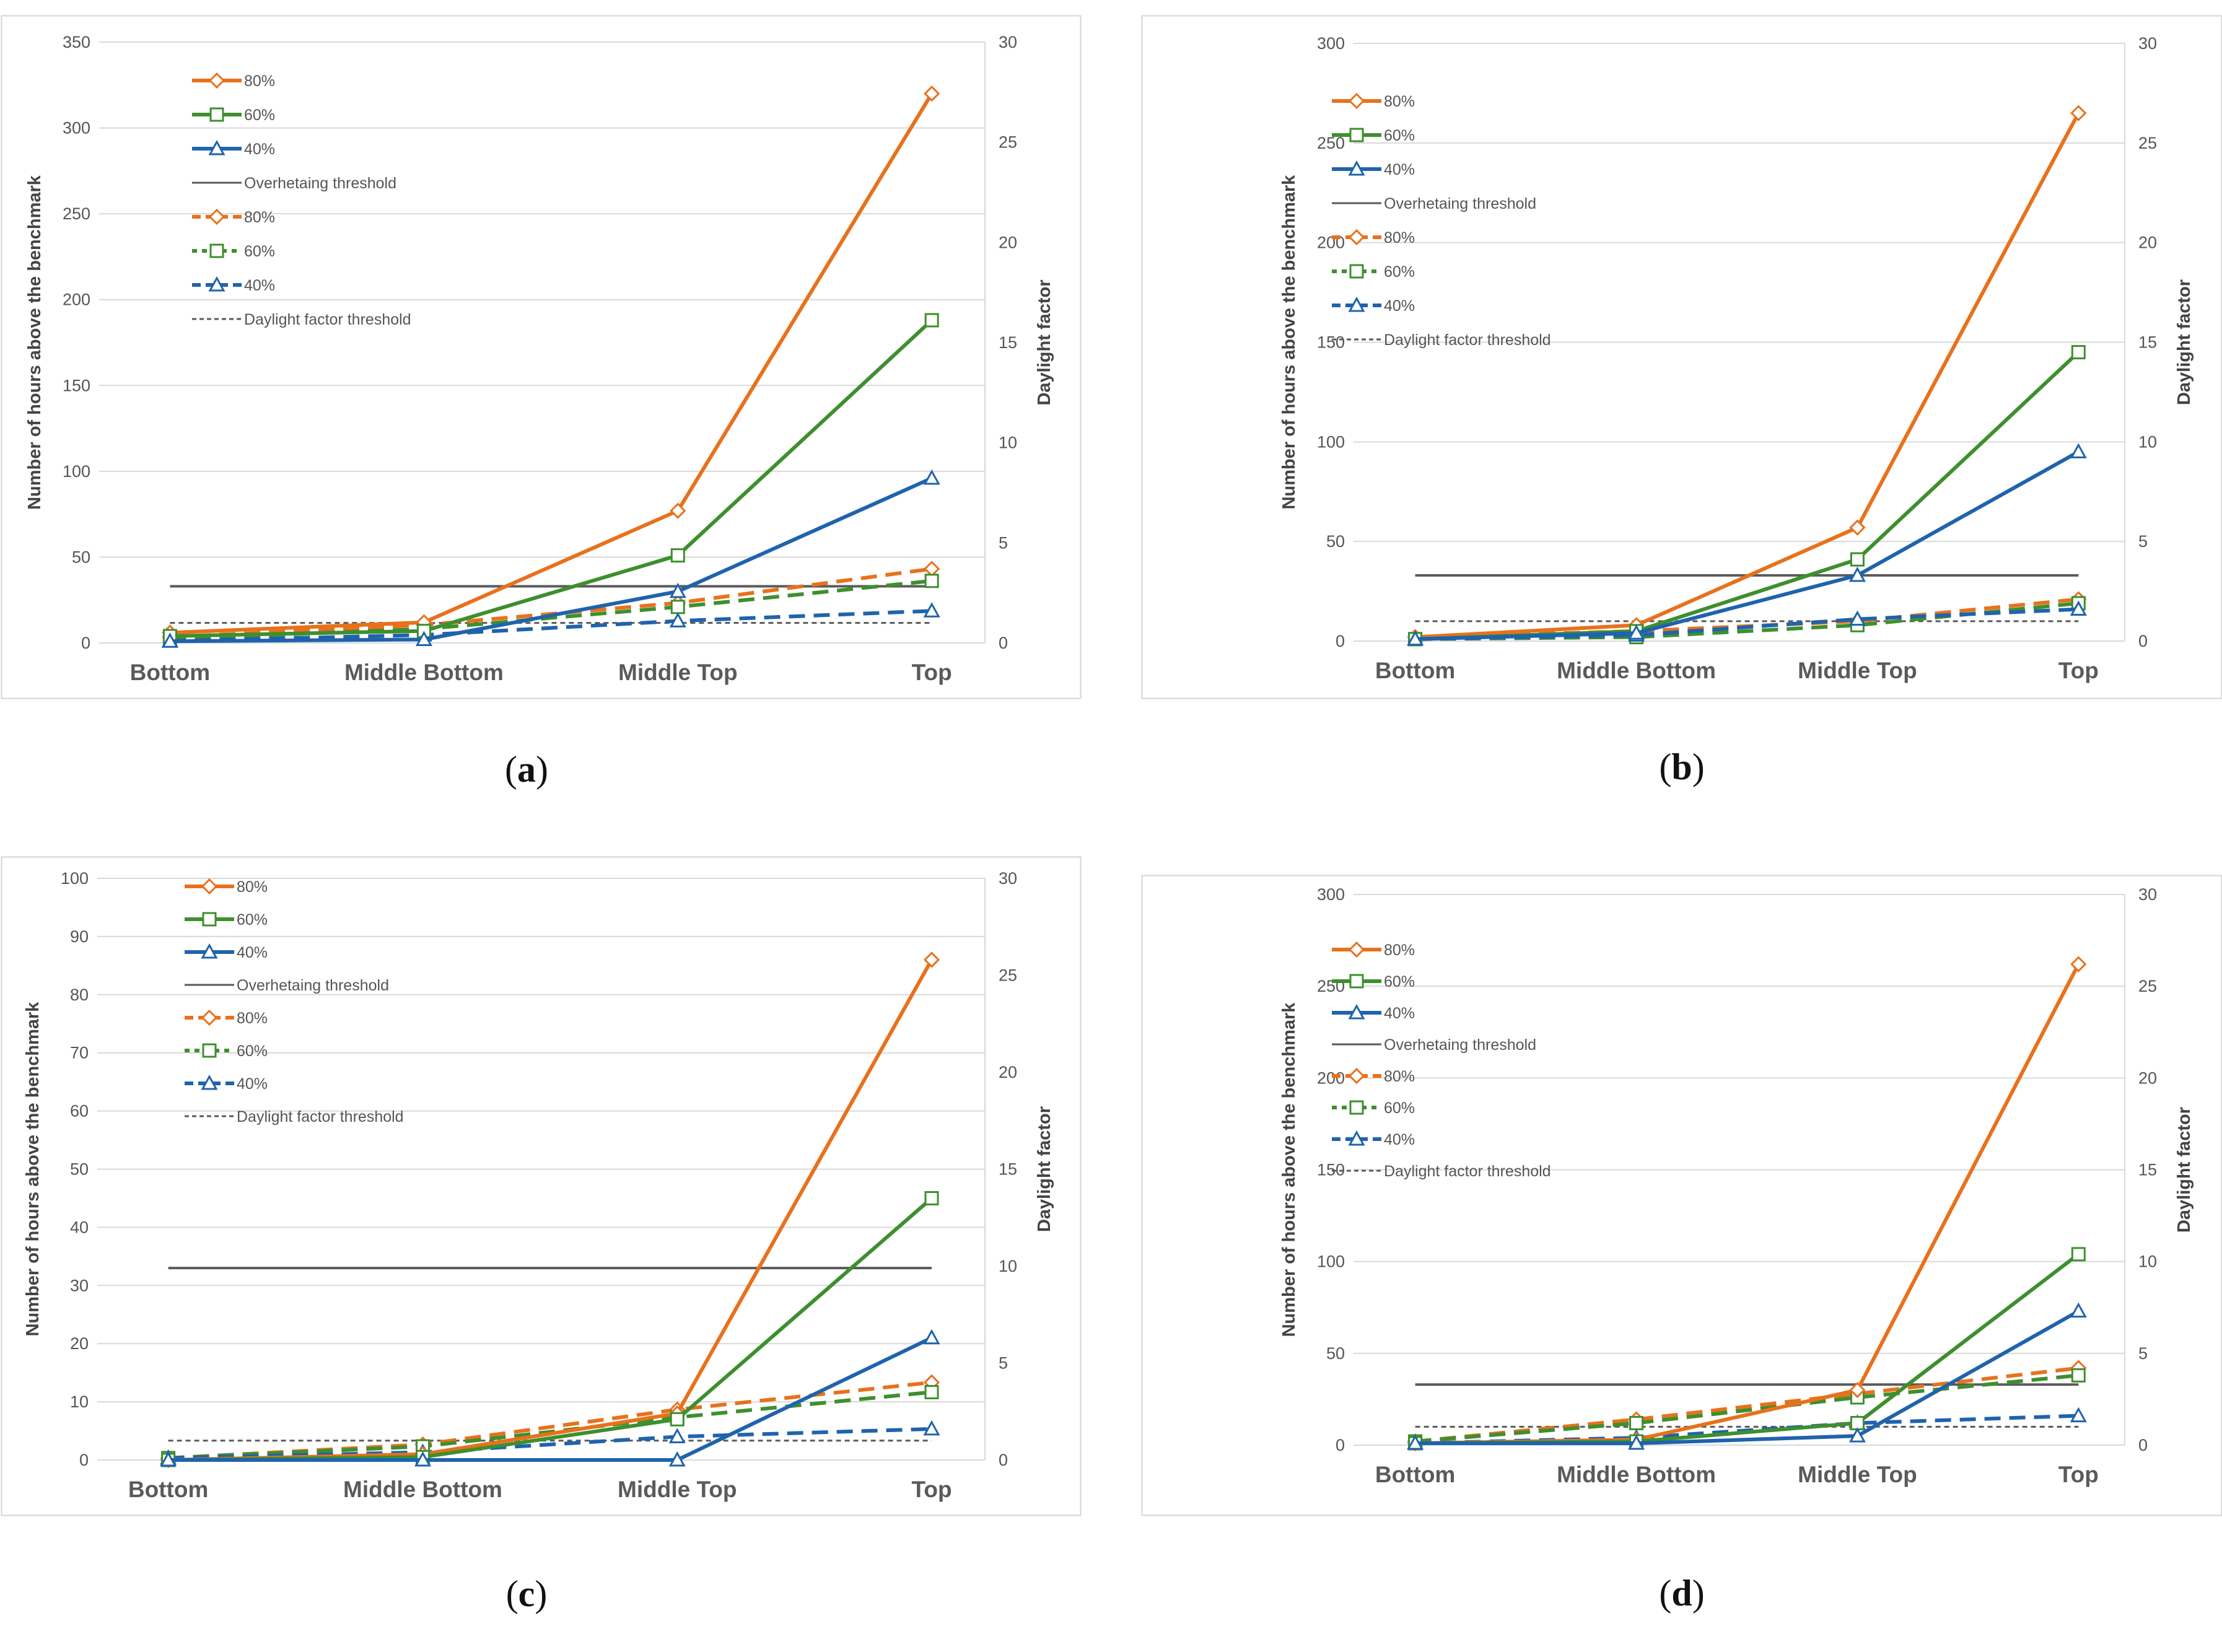 The height and width of the screenshot is (1652, 2222). What do you see at coordinates (80, 1053) in the screenshot?
I see `y-tick-label: 70` at bounding box center [80, 1053].